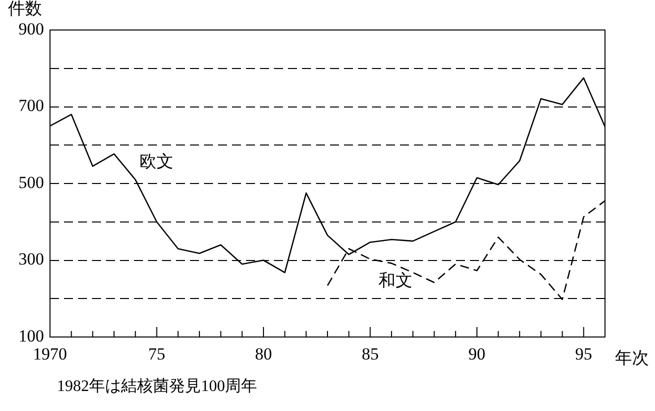 The height and width of the screenshot is (411, 655). Describe the element at coordinates (31, 182) in the screenshot. I see `y-tick-label: 500` at that location.